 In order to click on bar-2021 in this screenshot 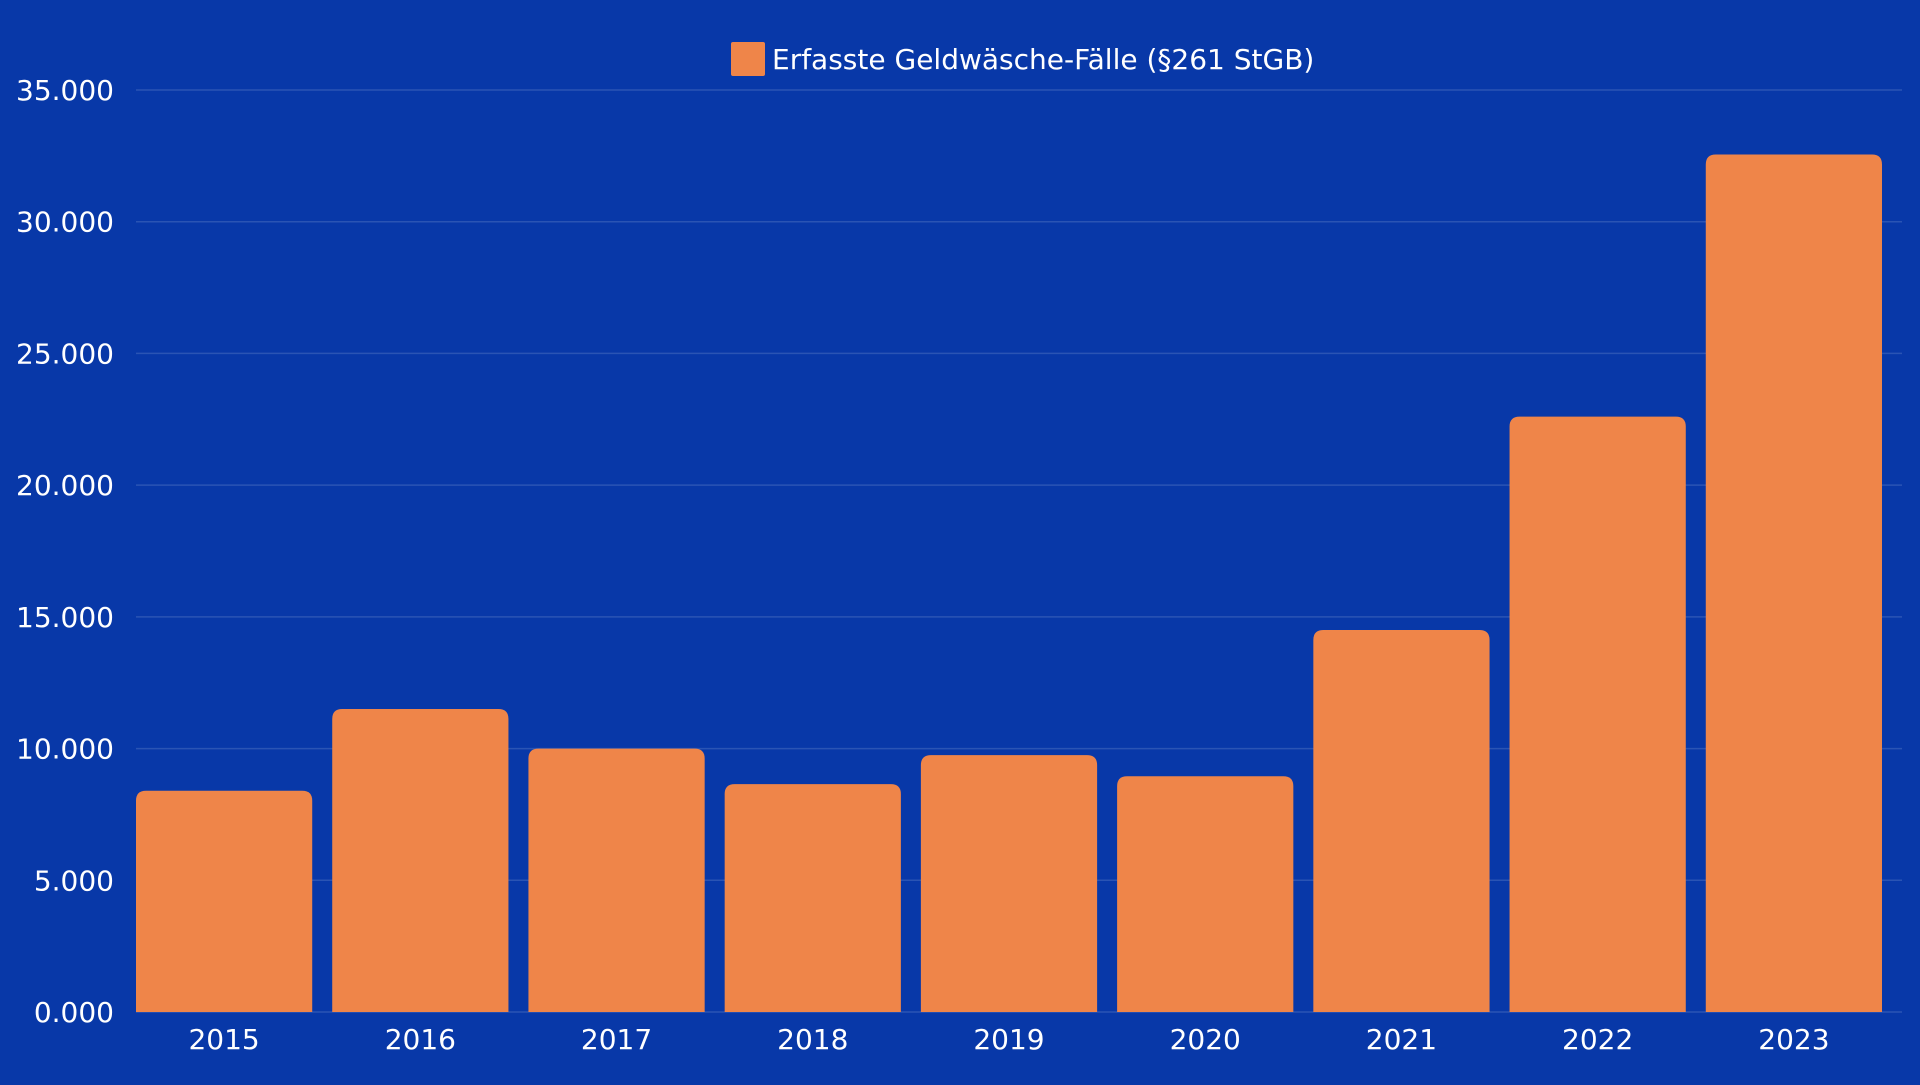, I will do `click(1401, 821)`.